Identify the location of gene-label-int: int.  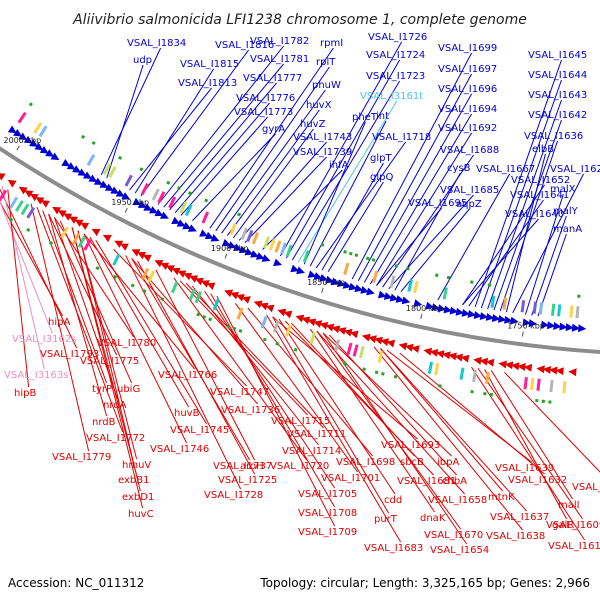
(382, 116).